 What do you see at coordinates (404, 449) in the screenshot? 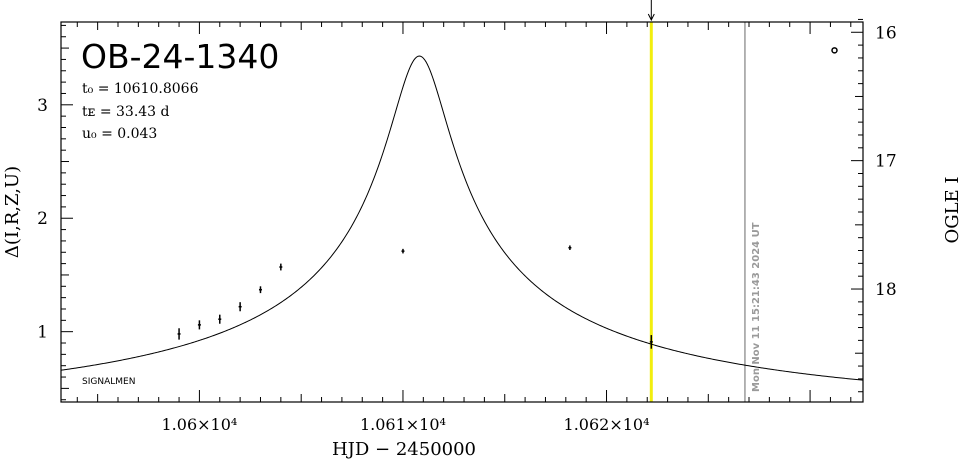
I see `x-axis-label: HJD − 2450000` at bounding box center [404, 449].